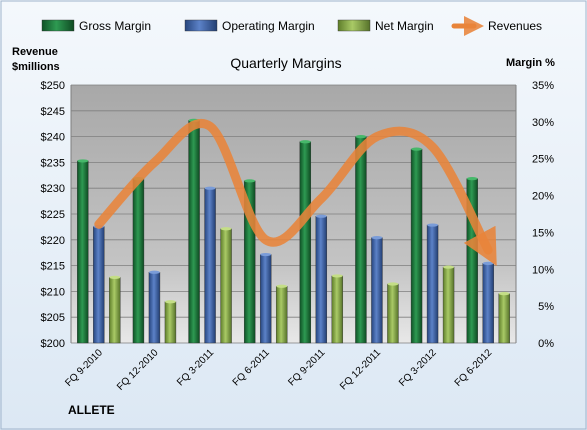 Image resolution: width=587 pixels, height=430 pixels. I want to click on left-axis-title-line2: $millions, so click(36, 67).